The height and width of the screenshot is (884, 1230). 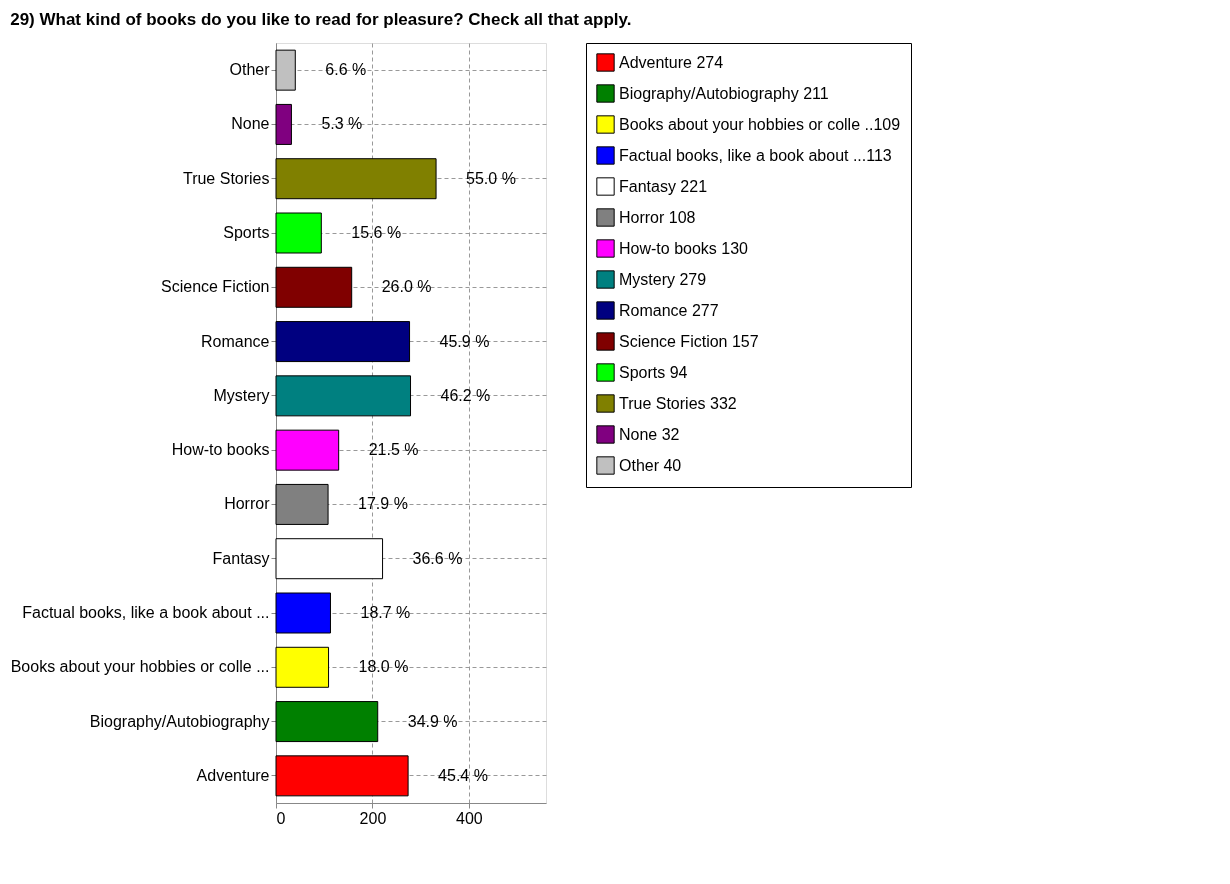 I want to click on annotation: 45.4 %, so click(x=463, y=775).